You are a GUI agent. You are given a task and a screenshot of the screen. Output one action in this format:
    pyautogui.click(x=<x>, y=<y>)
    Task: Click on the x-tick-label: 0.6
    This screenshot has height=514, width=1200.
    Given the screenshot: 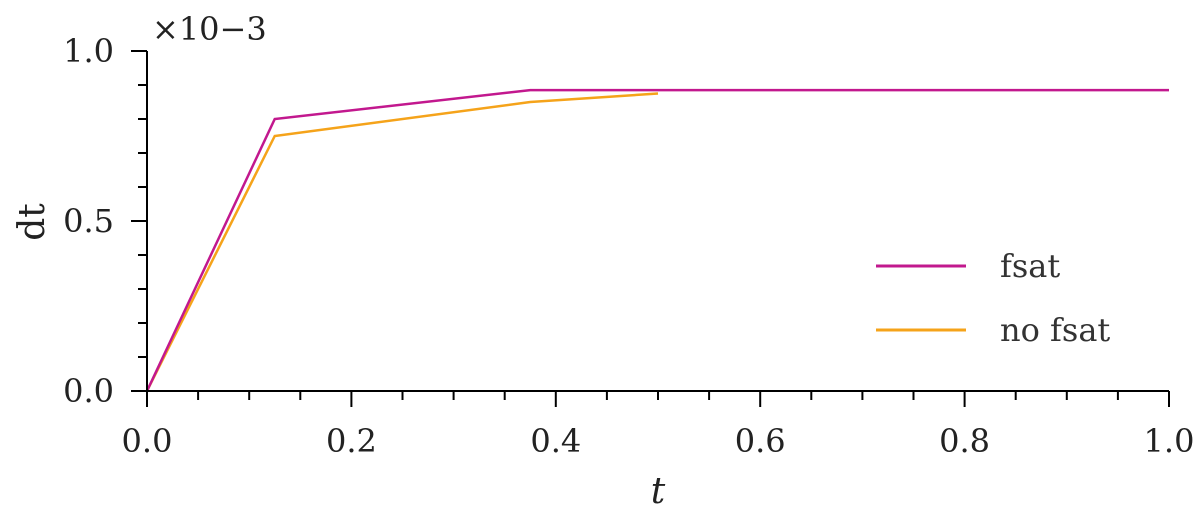 What is the action you would take?
    pyautogui.click(x=760, y=441)
    